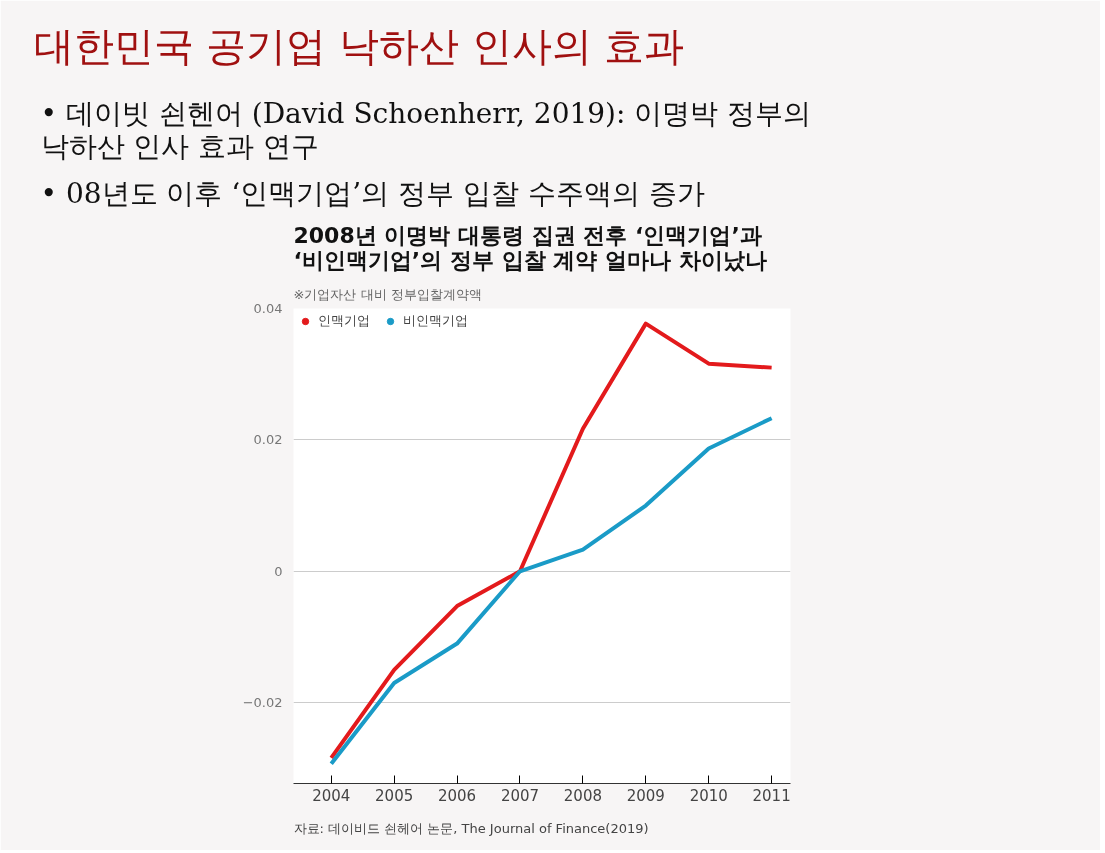 Image resolution: width=1105 pixels, height=853 pixels. I want to click on x-tick-label: 2010, so click(708, 795).